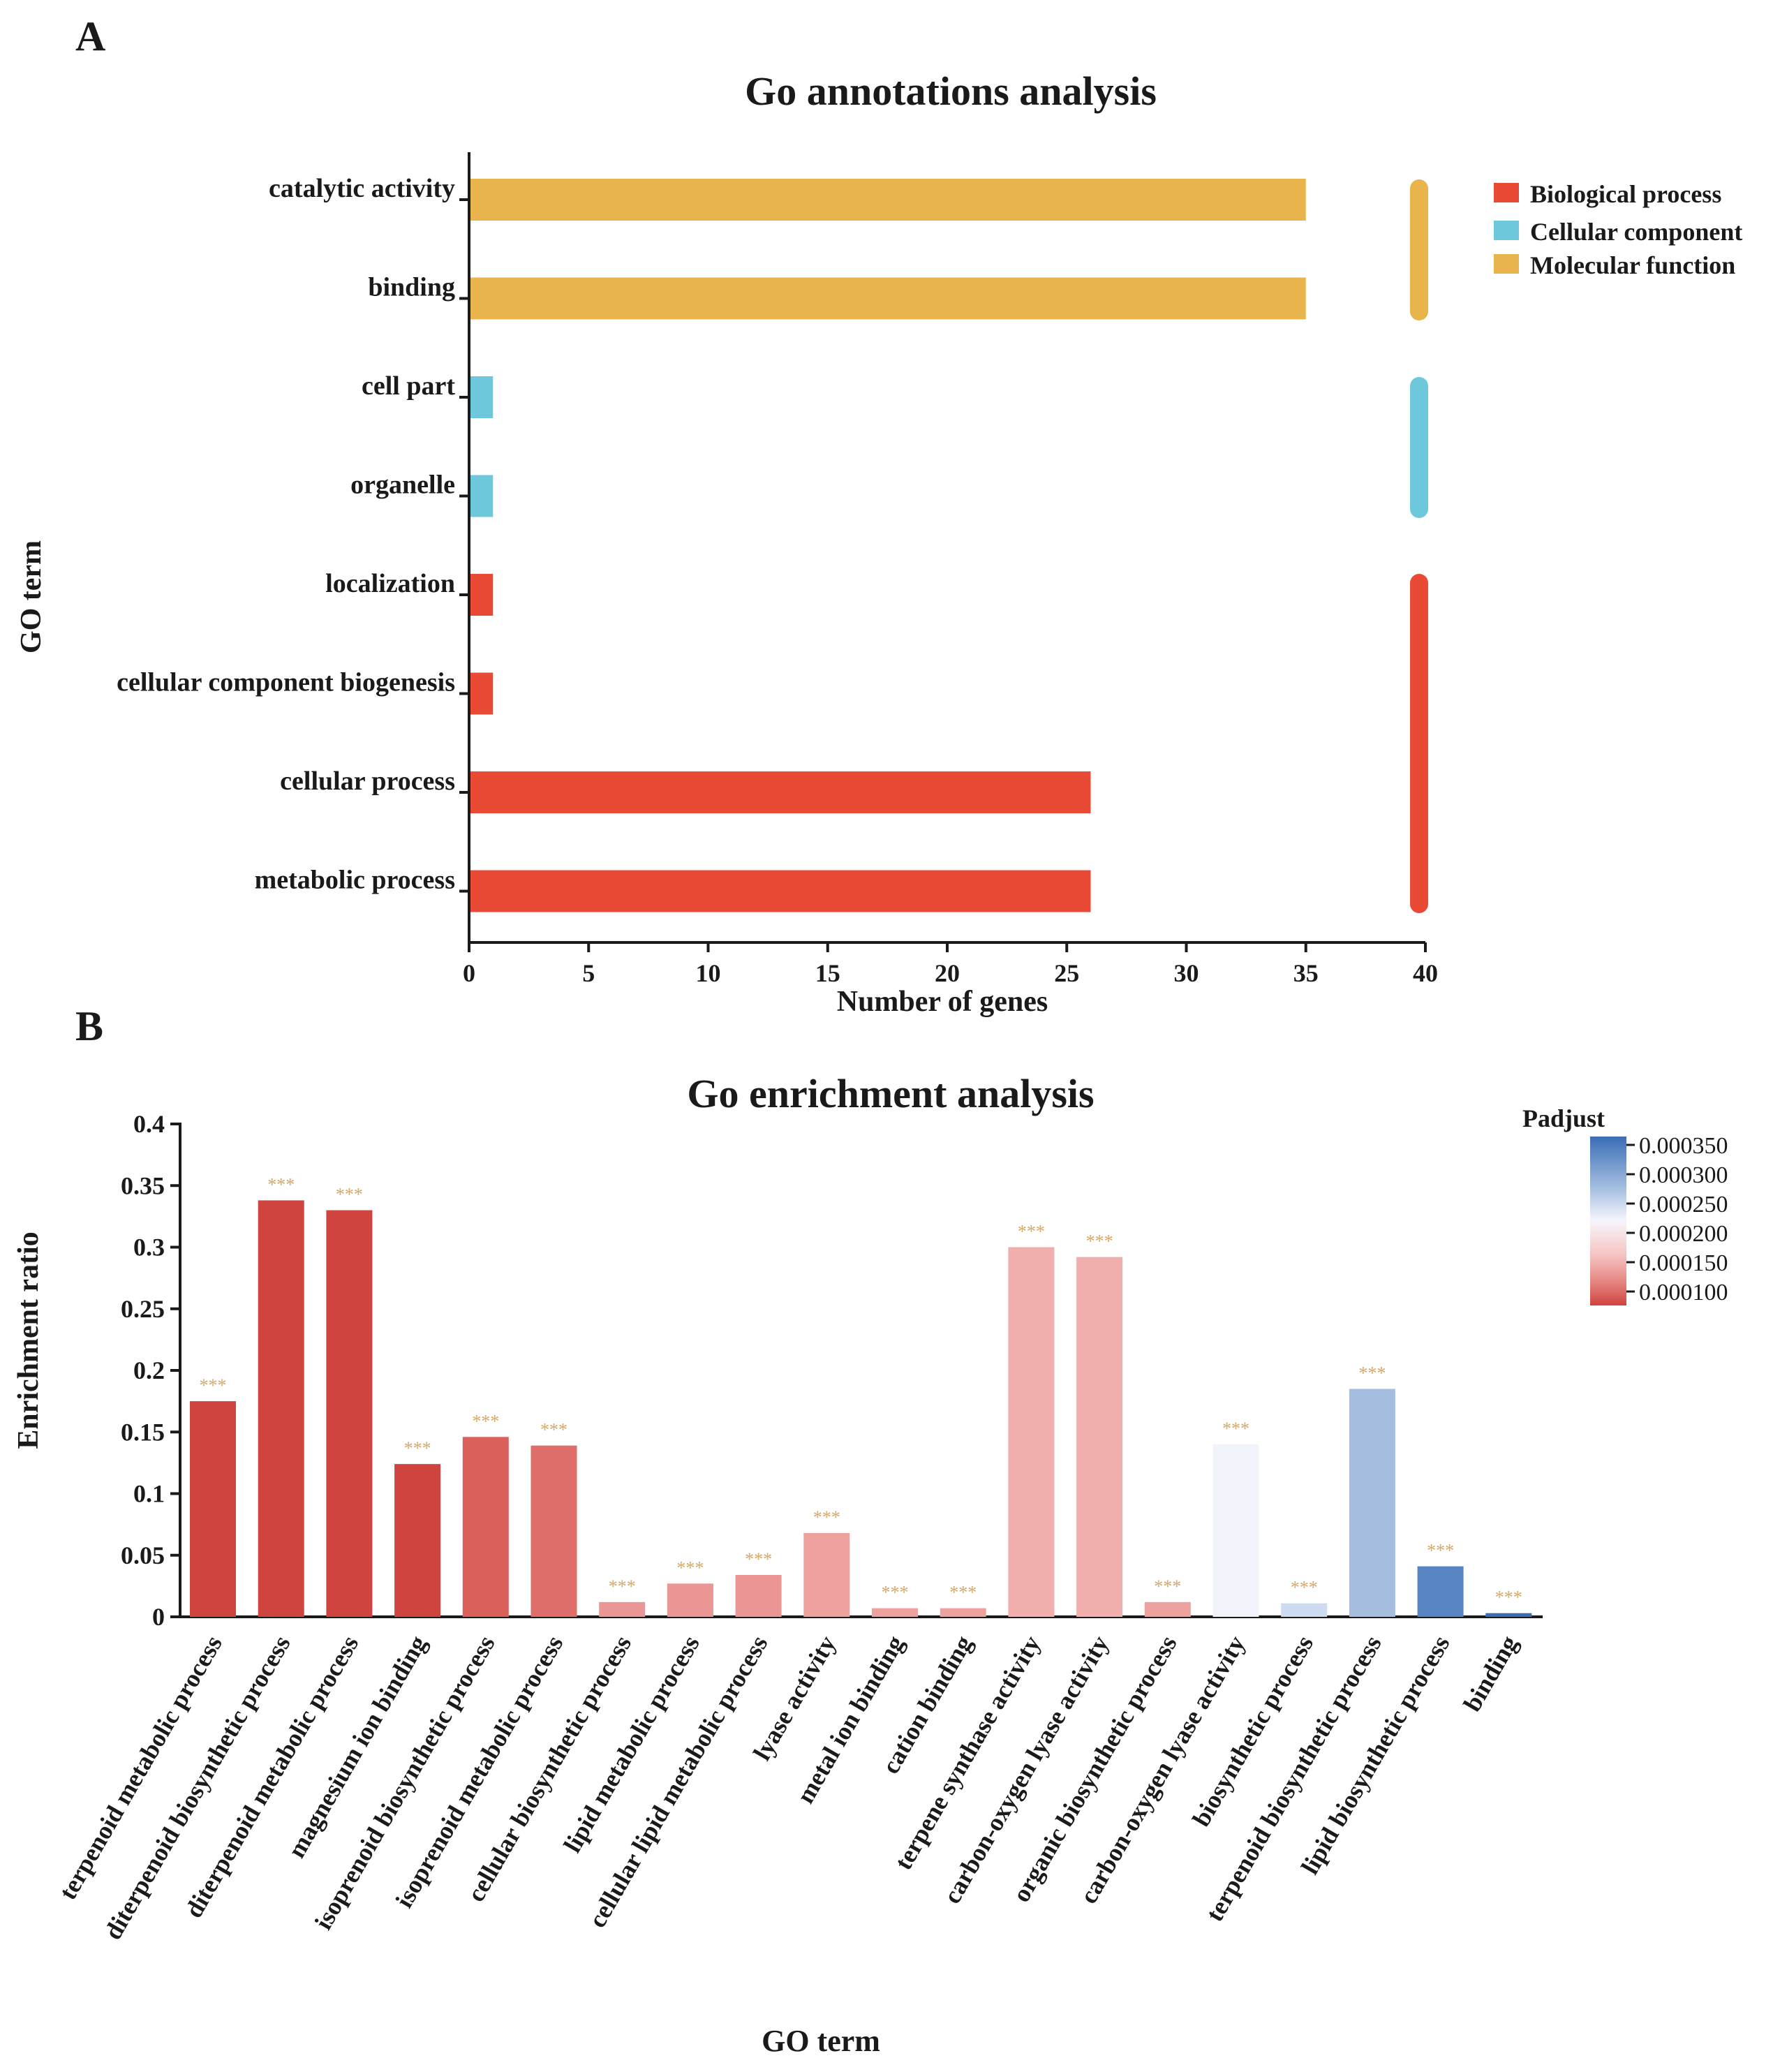 The width and height of the screenshot is (1773, 2072). Describe the element at coordinates (90, 36) in the screenshot. I see `panel-a-label: A` at that location.